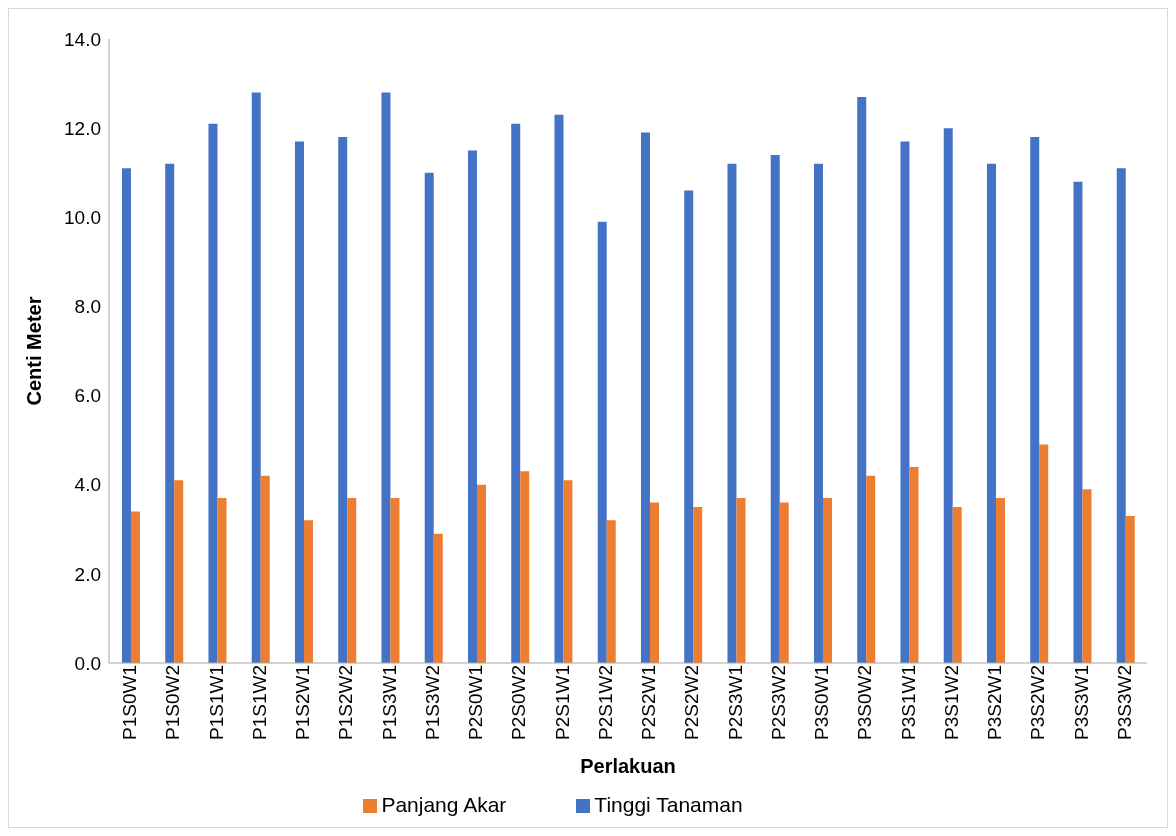 This screenshot has height=836, width=1176. Describe the element at coordinates (87, 485) in the screenshot. I see `y-tick-label: 4.0` at that location.